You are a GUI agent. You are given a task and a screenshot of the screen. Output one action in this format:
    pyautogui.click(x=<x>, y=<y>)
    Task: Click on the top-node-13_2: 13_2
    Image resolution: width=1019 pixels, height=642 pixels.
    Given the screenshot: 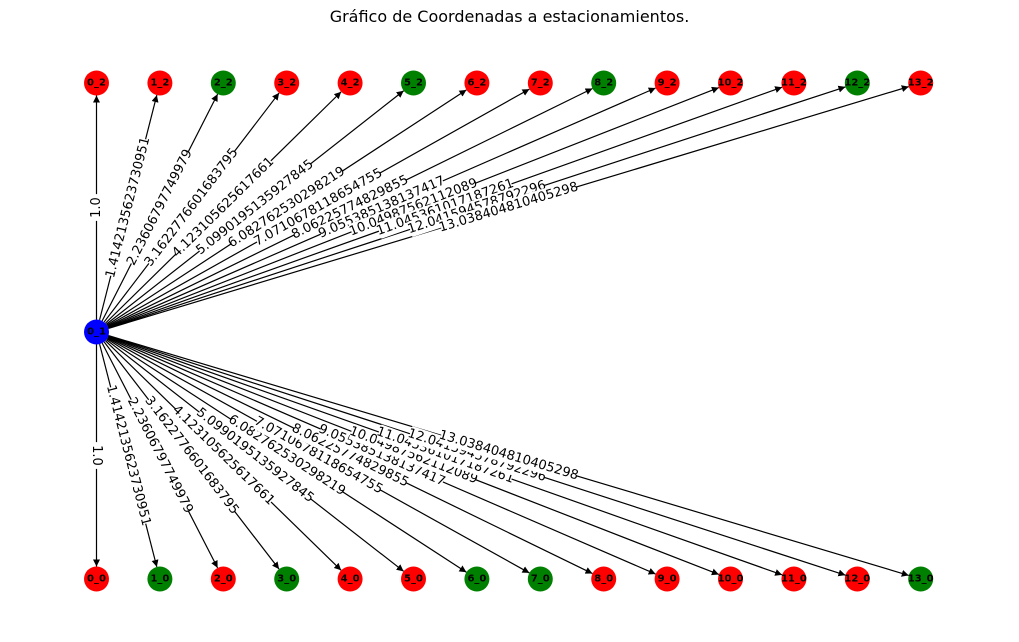 What is the action you would take?
    pyautogui.click(x=921, y=83)
    